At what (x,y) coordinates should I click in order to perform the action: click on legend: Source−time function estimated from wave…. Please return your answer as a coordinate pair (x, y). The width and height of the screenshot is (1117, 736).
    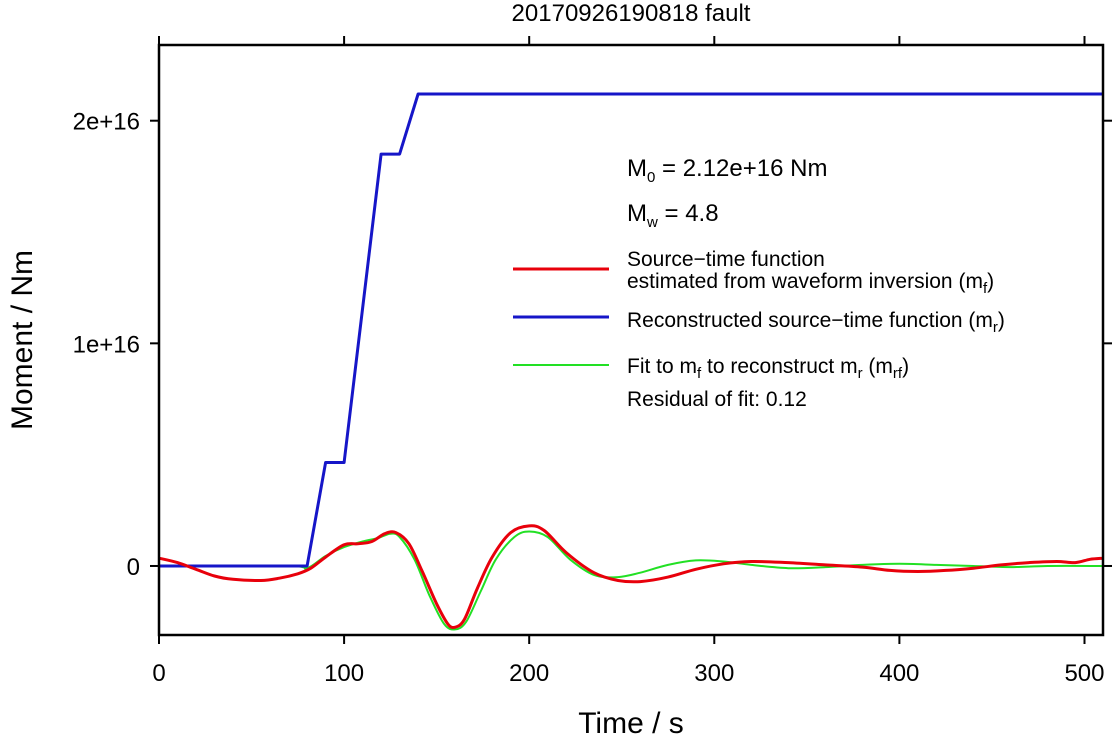
    Looking at the image, I should click on (759, 329).